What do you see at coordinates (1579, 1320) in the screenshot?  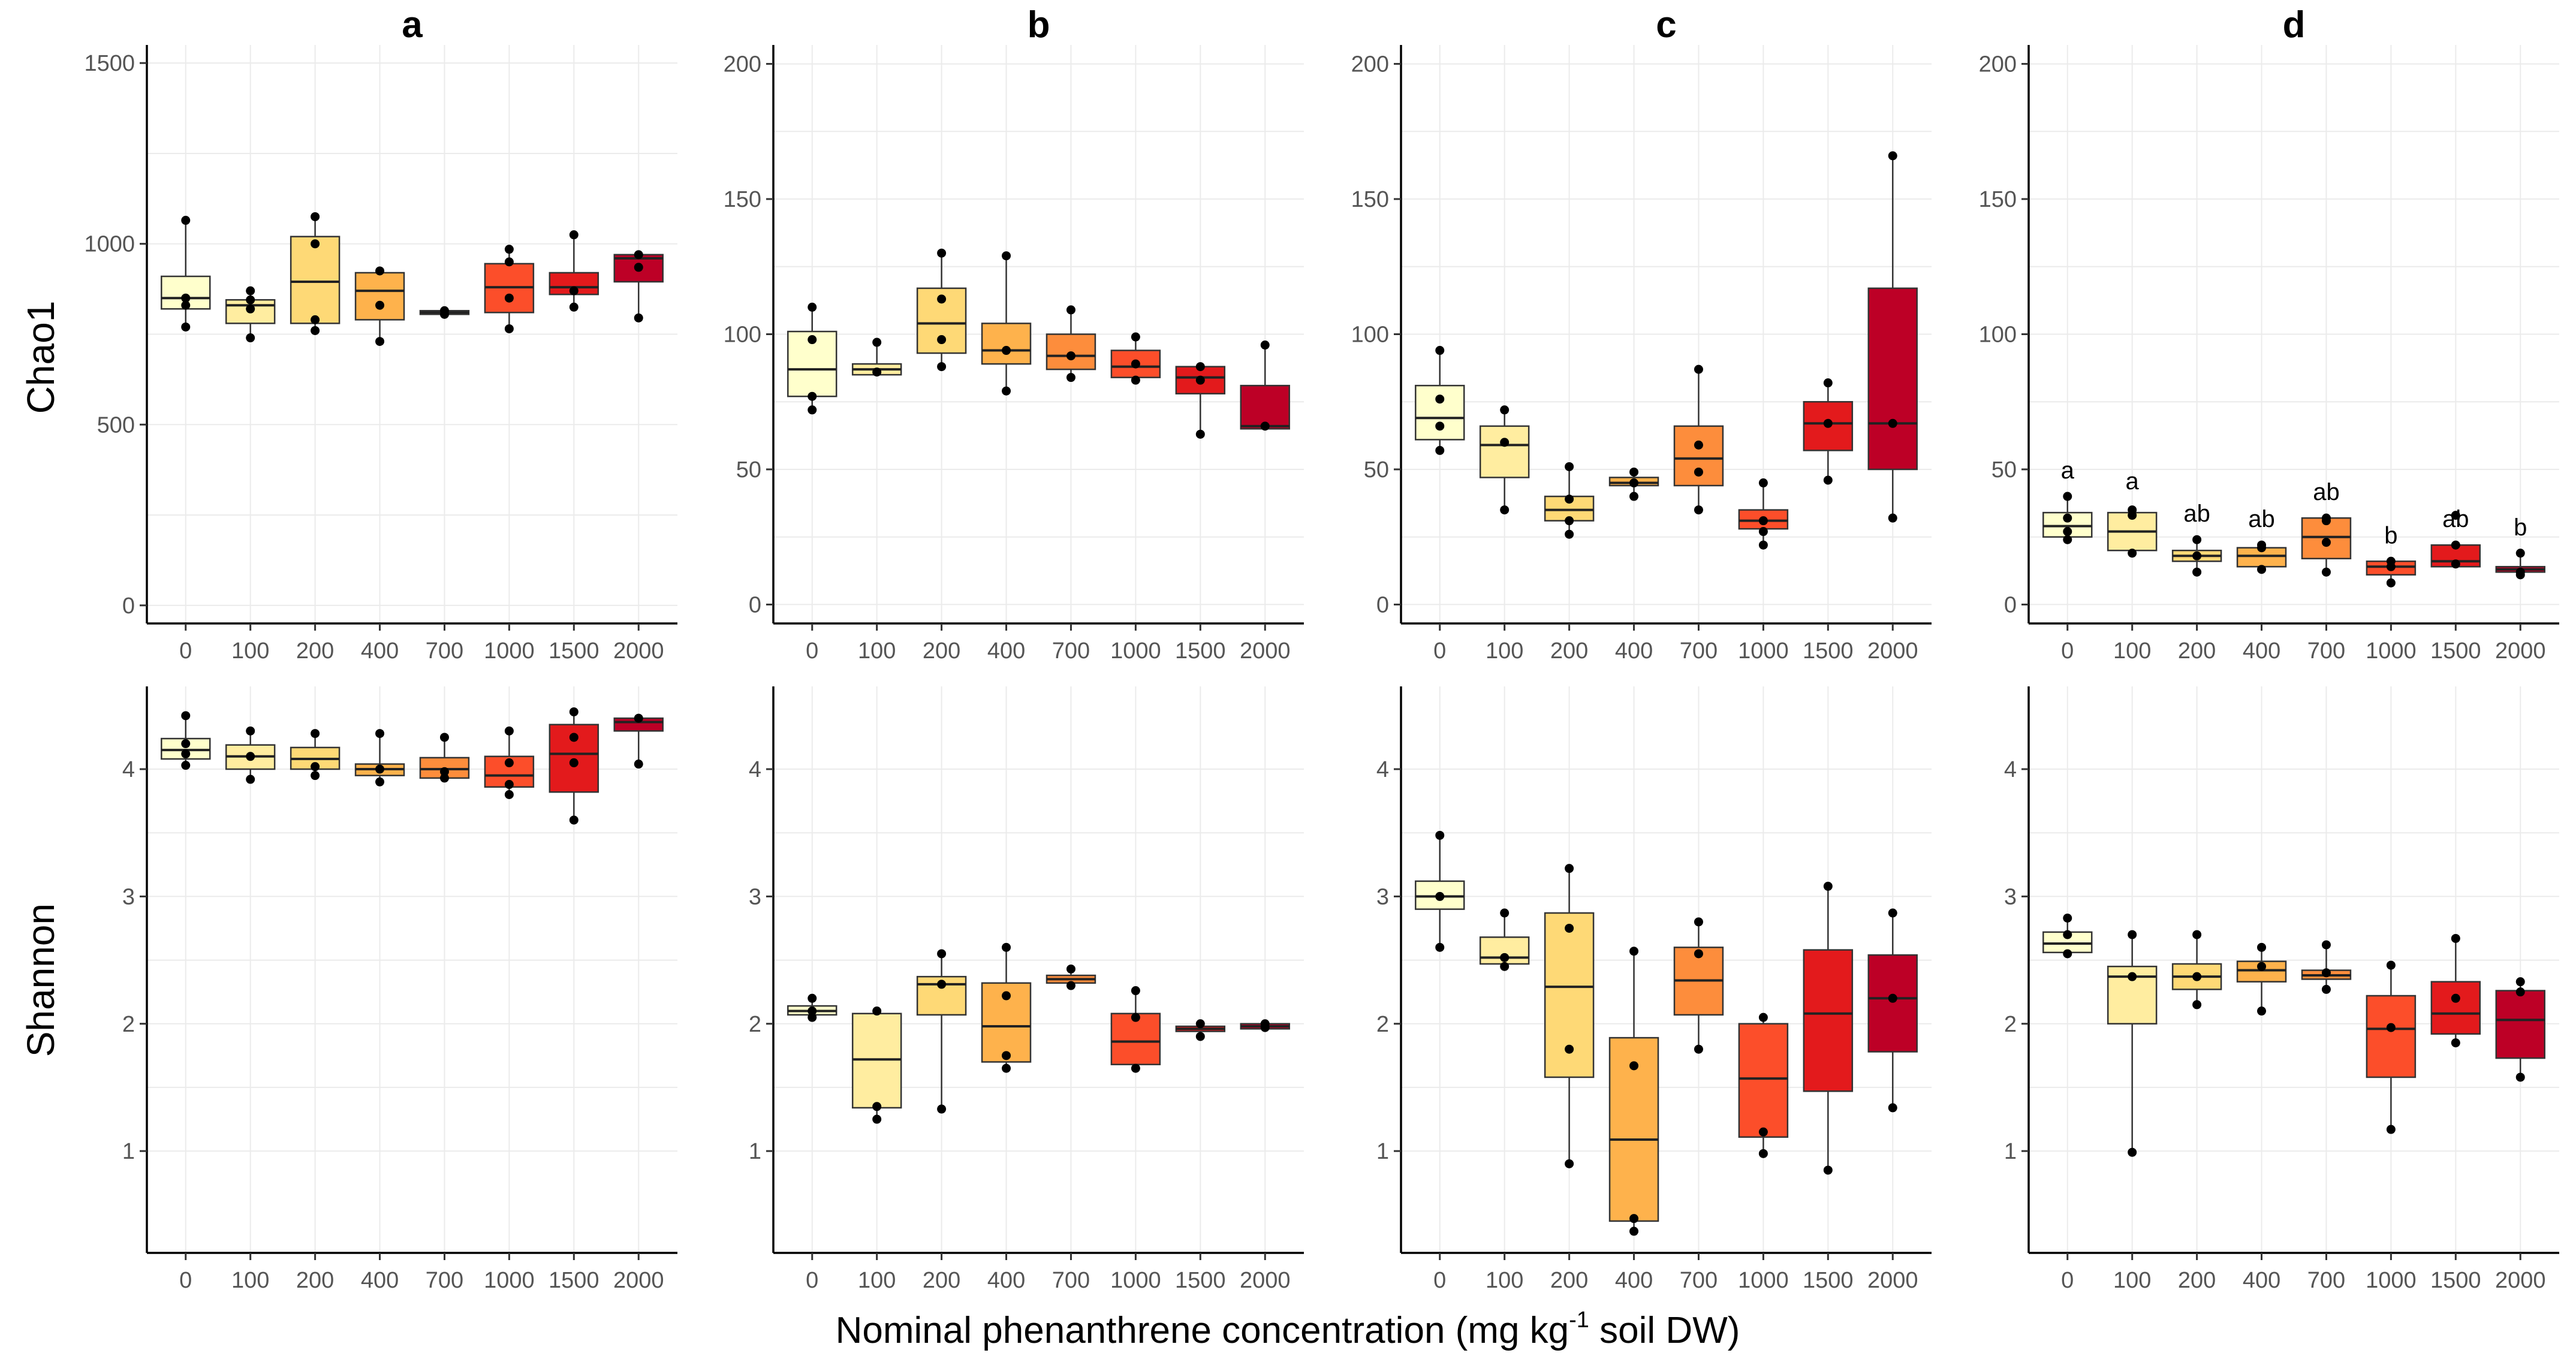 I see `x-axis-label-superscript: -1` at bounding box center [1579, 1320].